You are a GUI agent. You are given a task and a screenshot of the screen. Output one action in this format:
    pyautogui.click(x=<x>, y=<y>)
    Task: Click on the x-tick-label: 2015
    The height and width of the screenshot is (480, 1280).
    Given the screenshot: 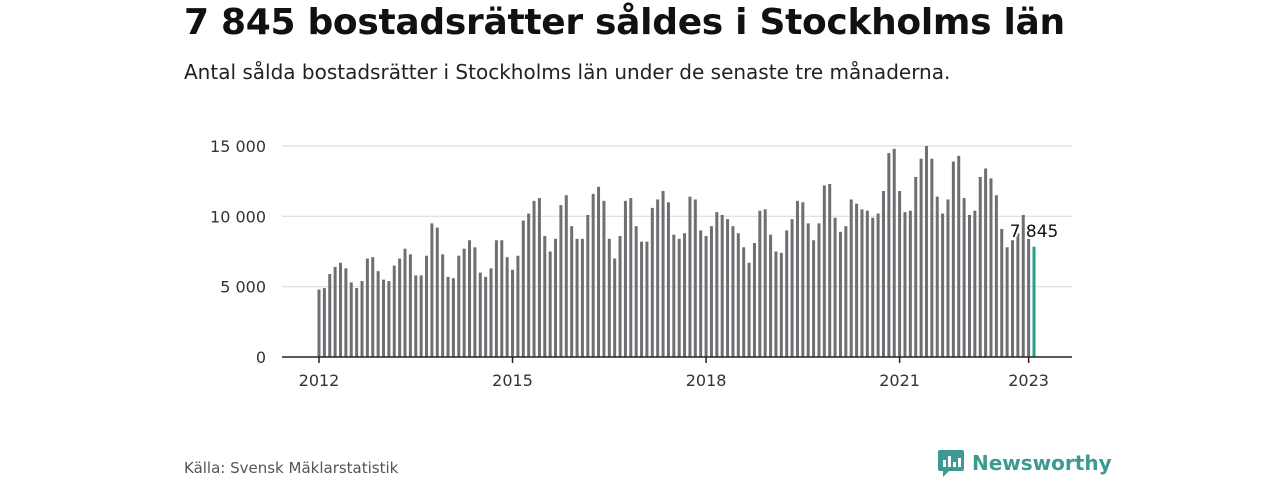 What is the action you would take?
    pyautogui.click(x=512, y=380)
    